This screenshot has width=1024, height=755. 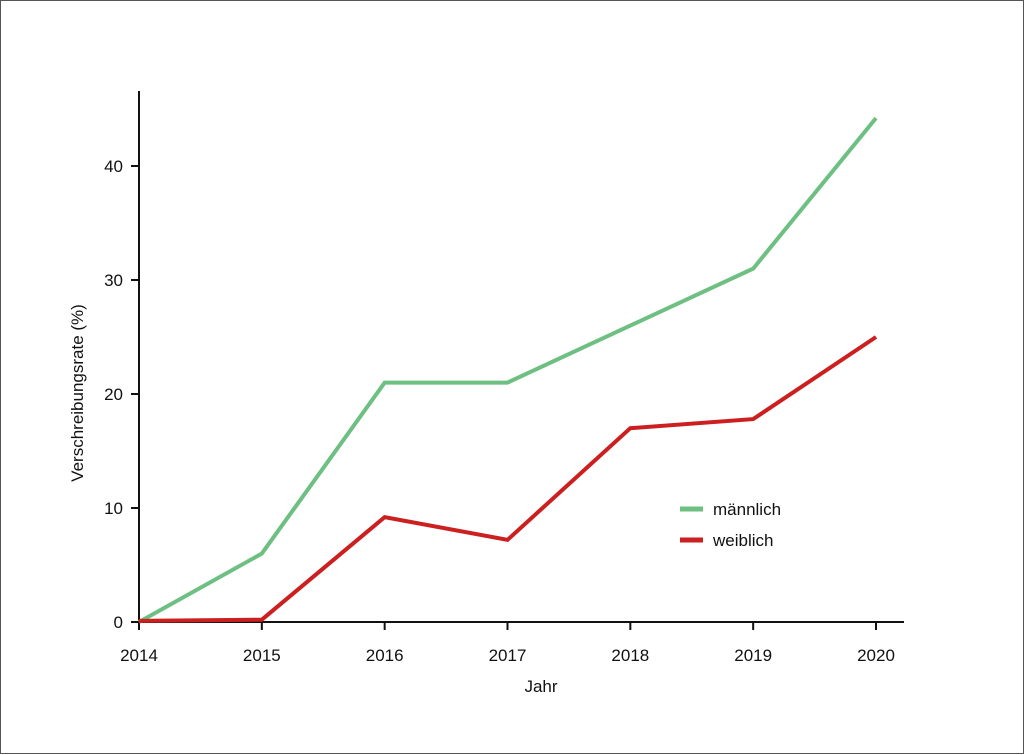 I want to click on x-tick-label: 2018, so click(x=630, y=655).